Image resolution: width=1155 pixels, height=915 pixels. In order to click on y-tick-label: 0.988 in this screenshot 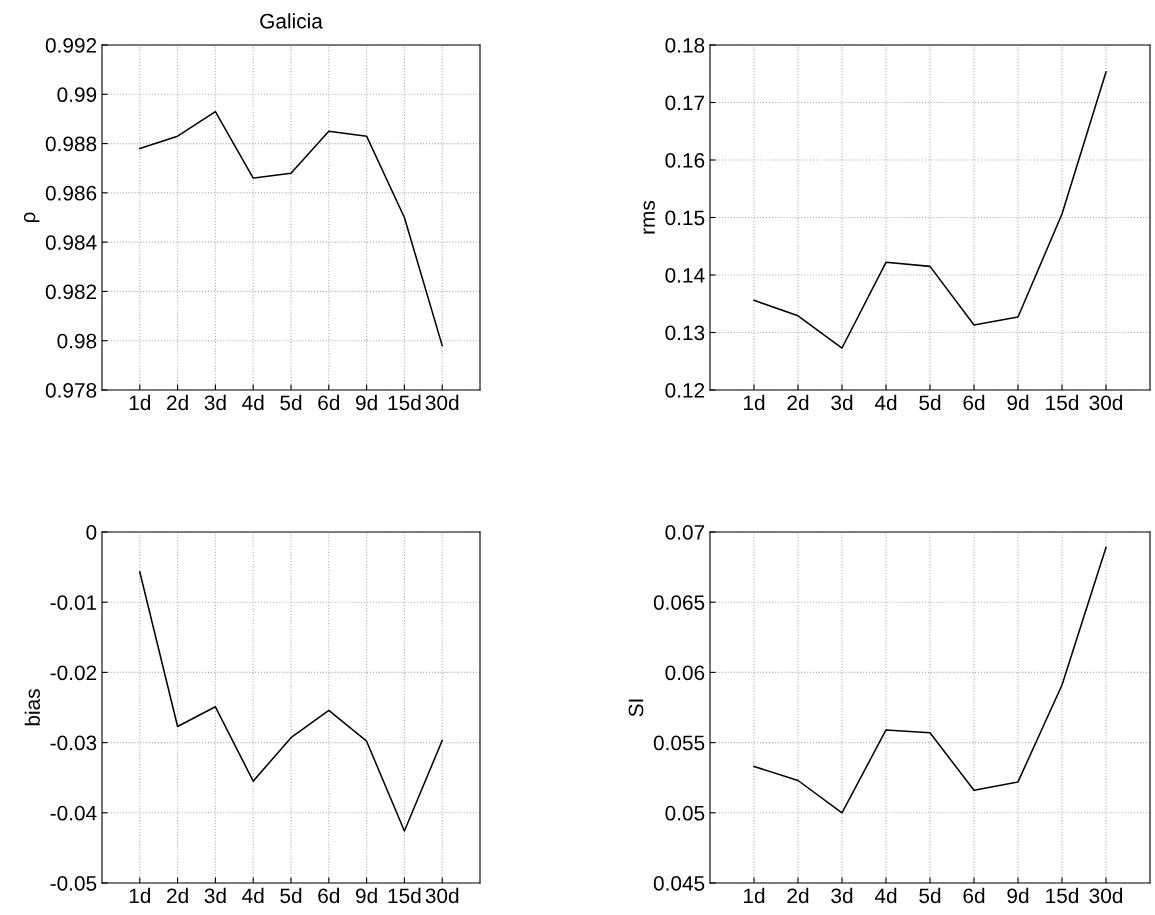, I will do `click(71, 144)`.